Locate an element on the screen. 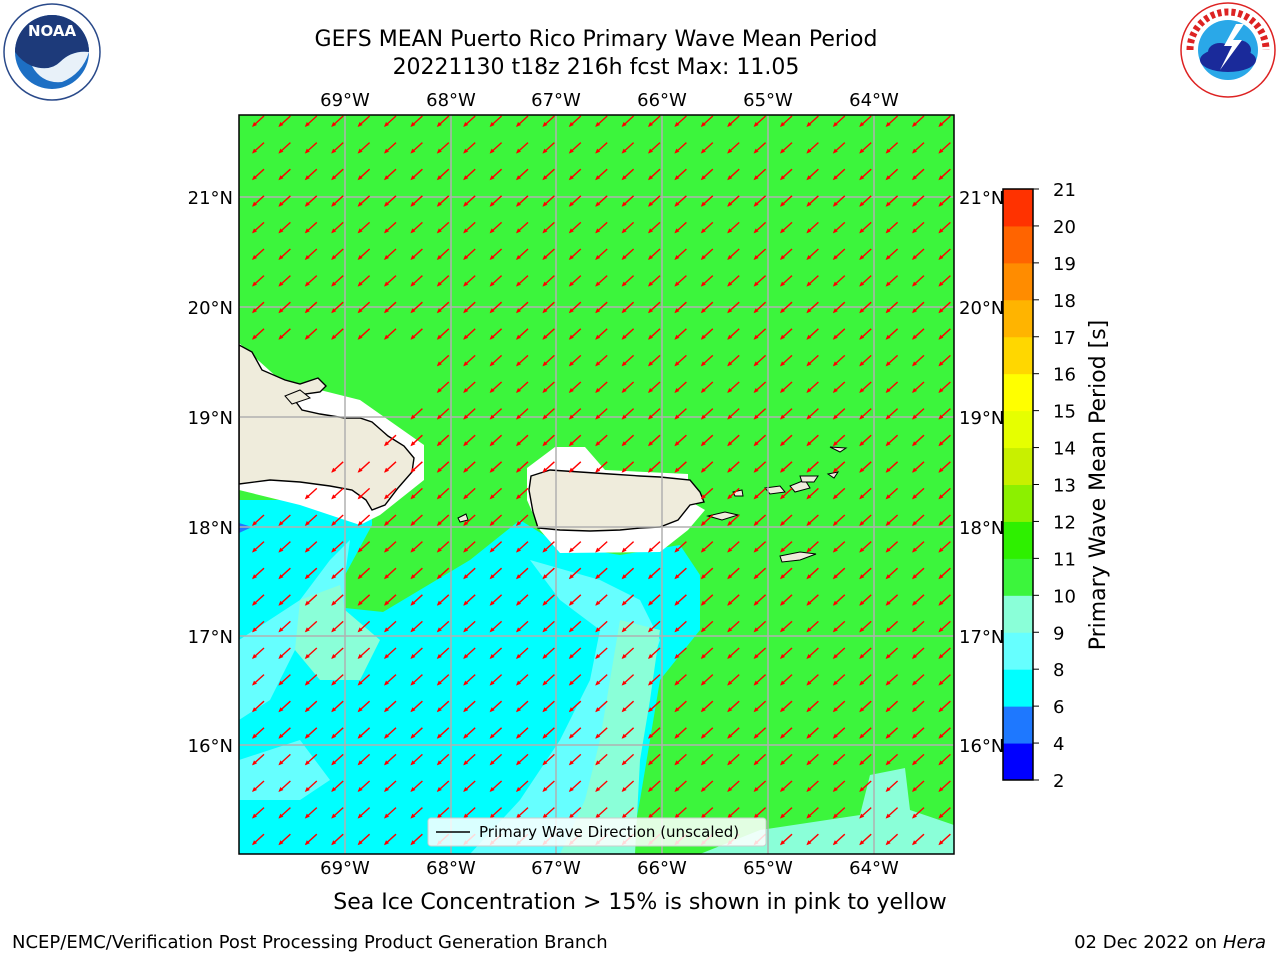  colorbar-segment is located at coordinates (1018, 503).